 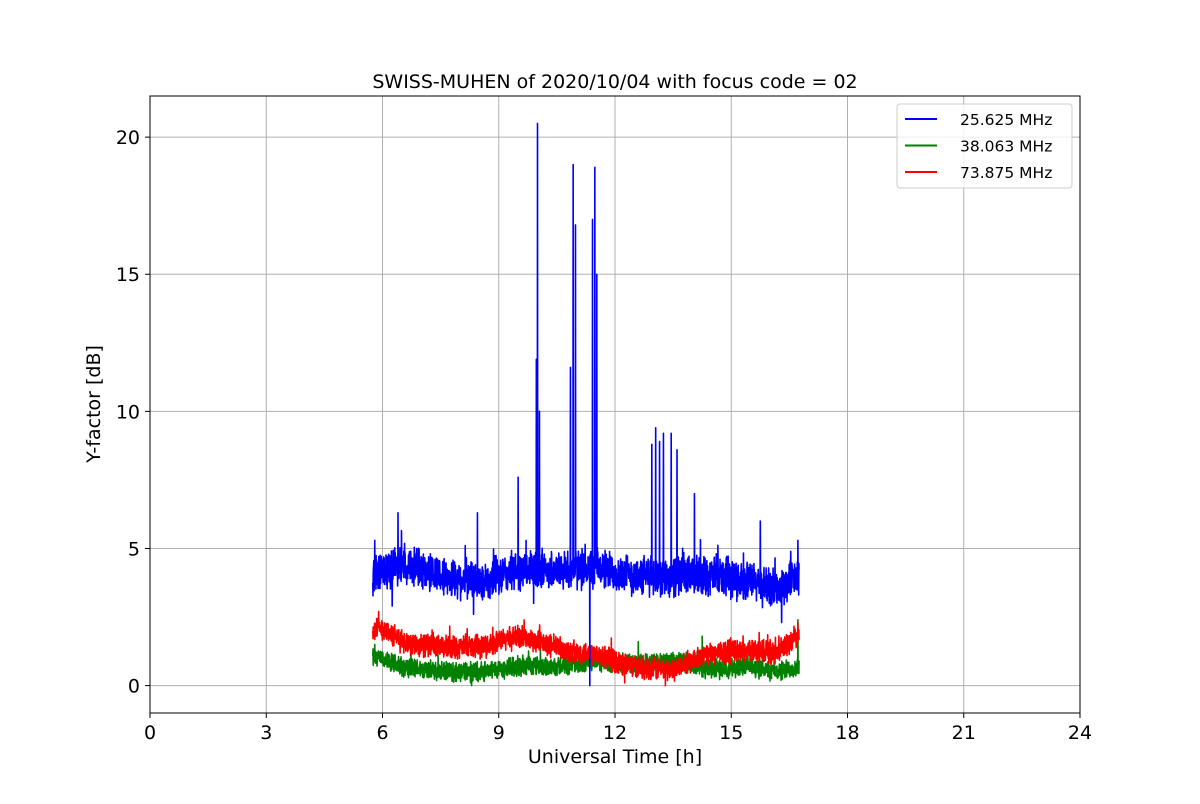 I want to click on x-tick-label: 9, so click(x=499, y=733).